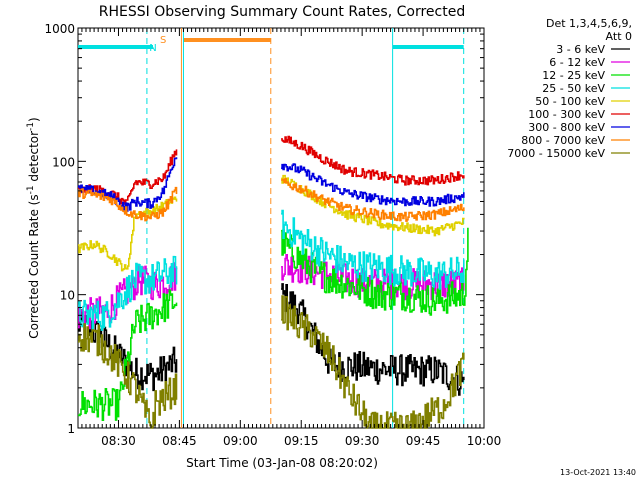 The height and width of the screenshot is (480, 640). Describe the element at coordinates (577, 62) in the screenshot. I see `legend-label: 6 - 12 keV` at that location.